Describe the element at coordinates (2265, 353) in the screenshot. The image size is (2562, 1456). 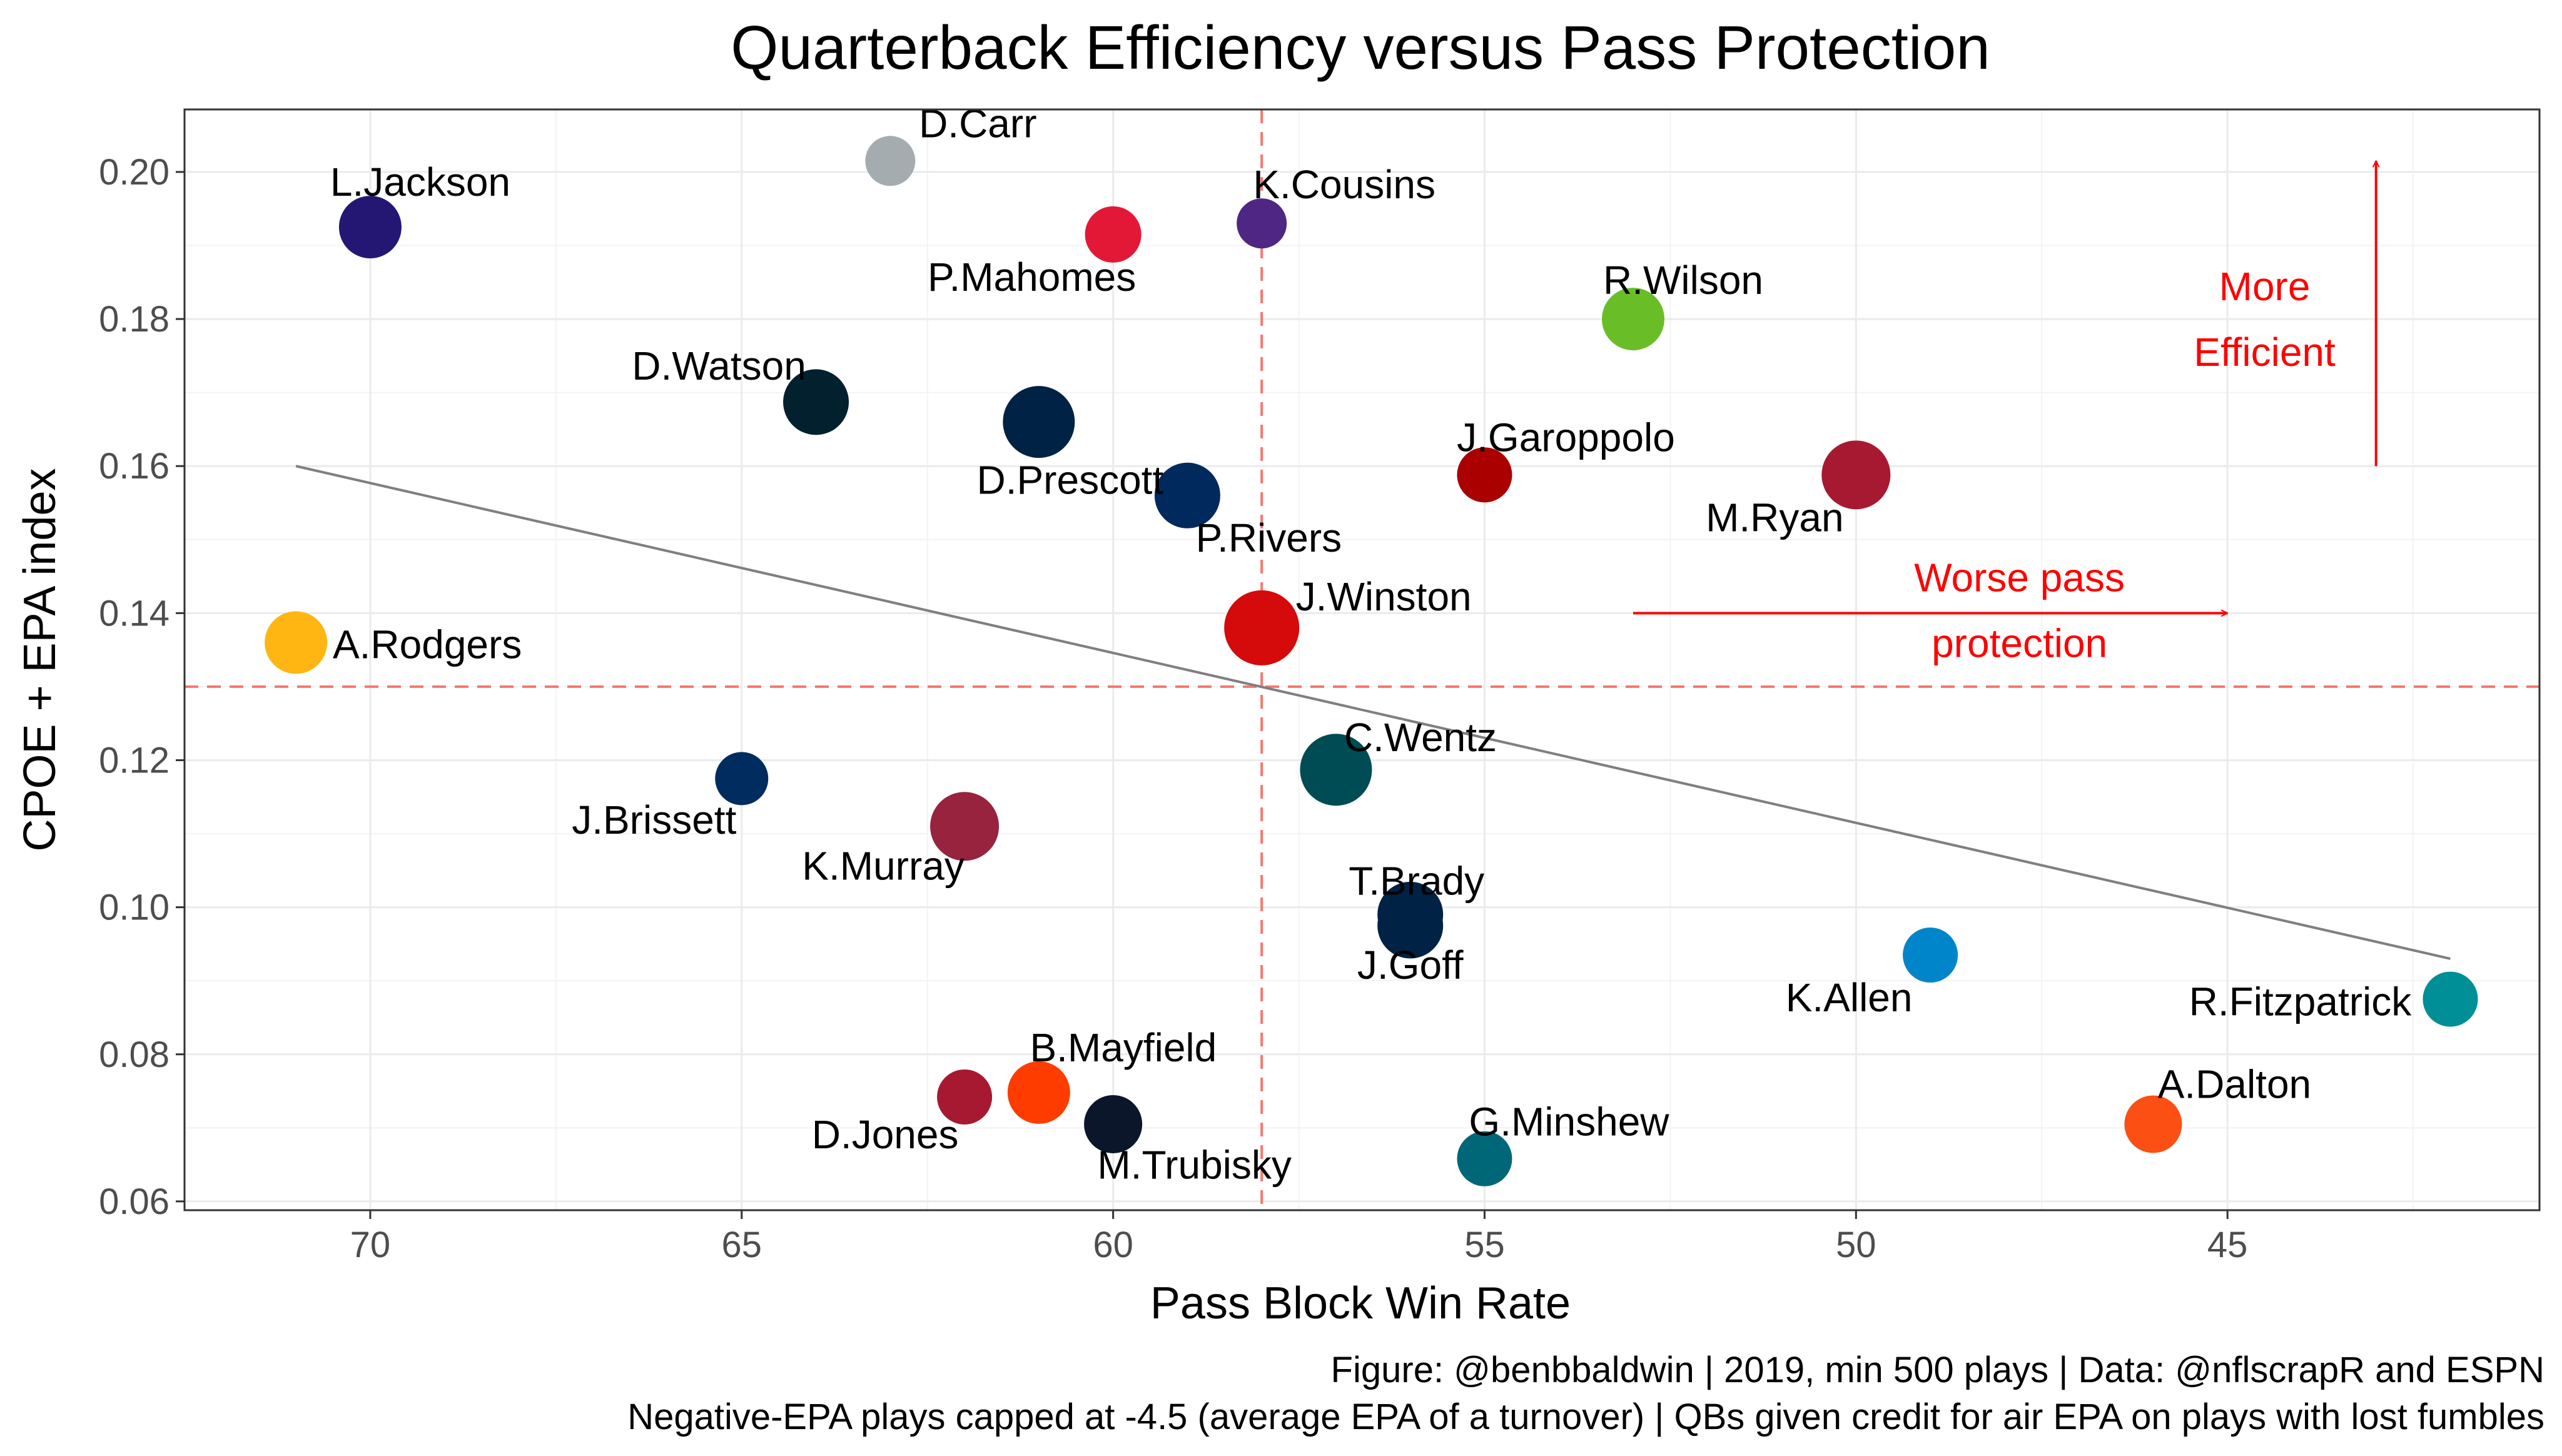
I see `annotation-more-efficient-line-2: Efficient` at that location.